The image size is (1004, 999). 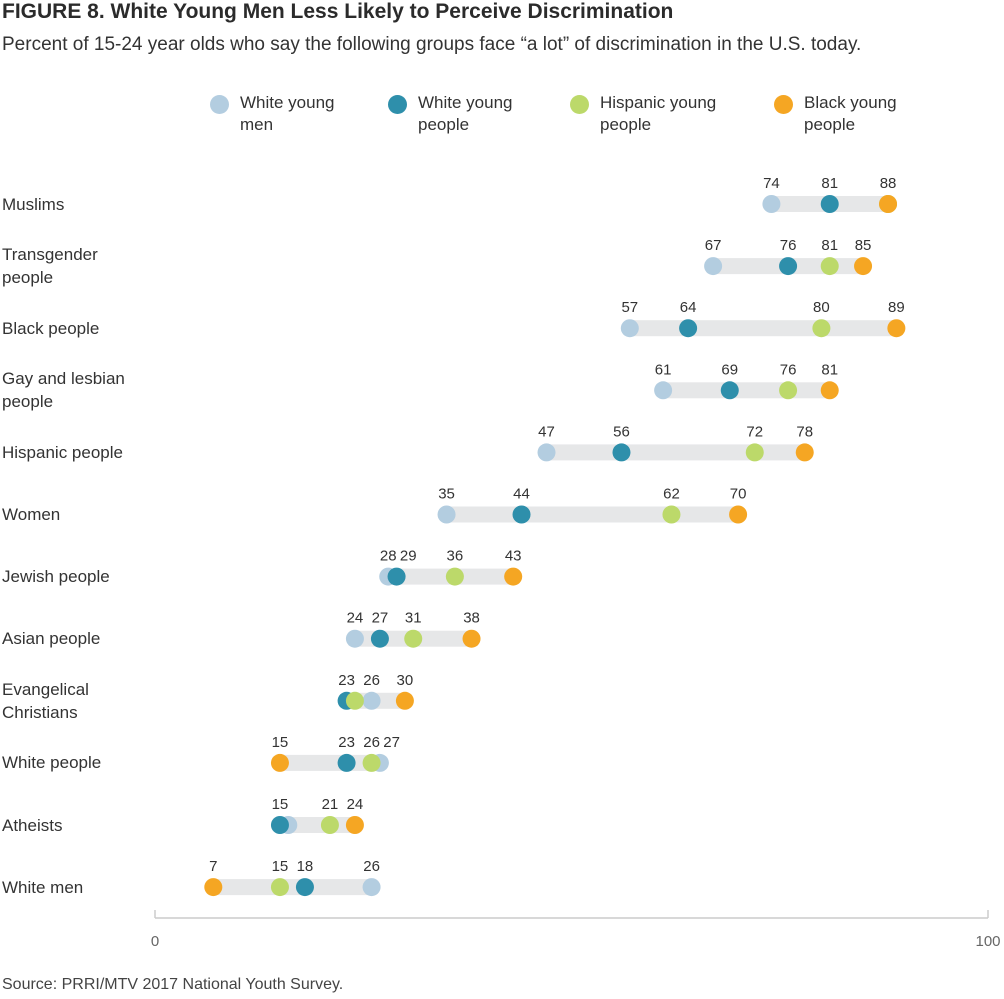 I want to click on value-label-black-people: 57, so click(x=629, y=307).